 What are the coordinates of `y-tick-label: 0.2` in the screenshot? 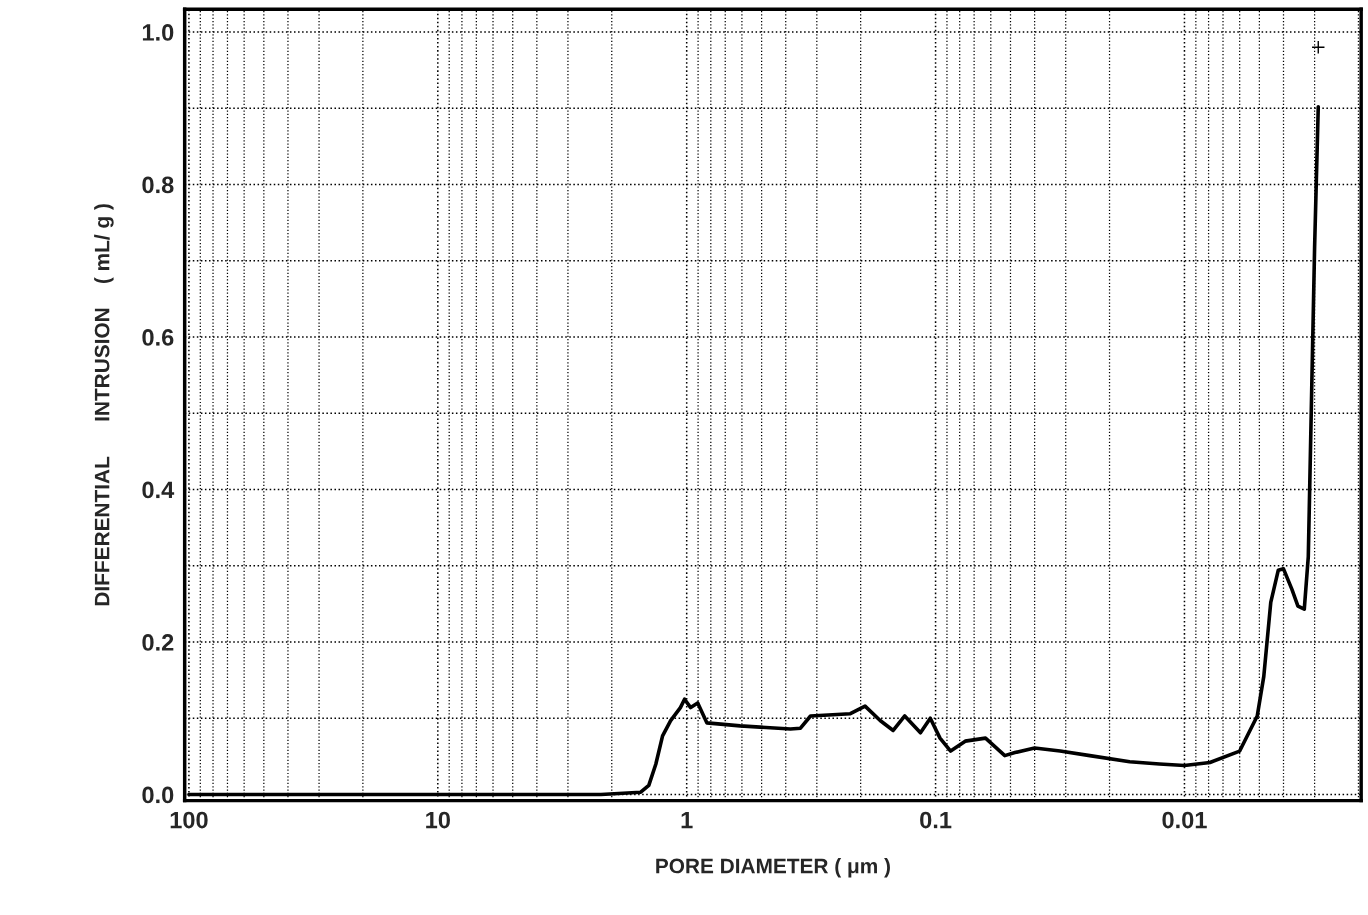 It's located at (158, 642).